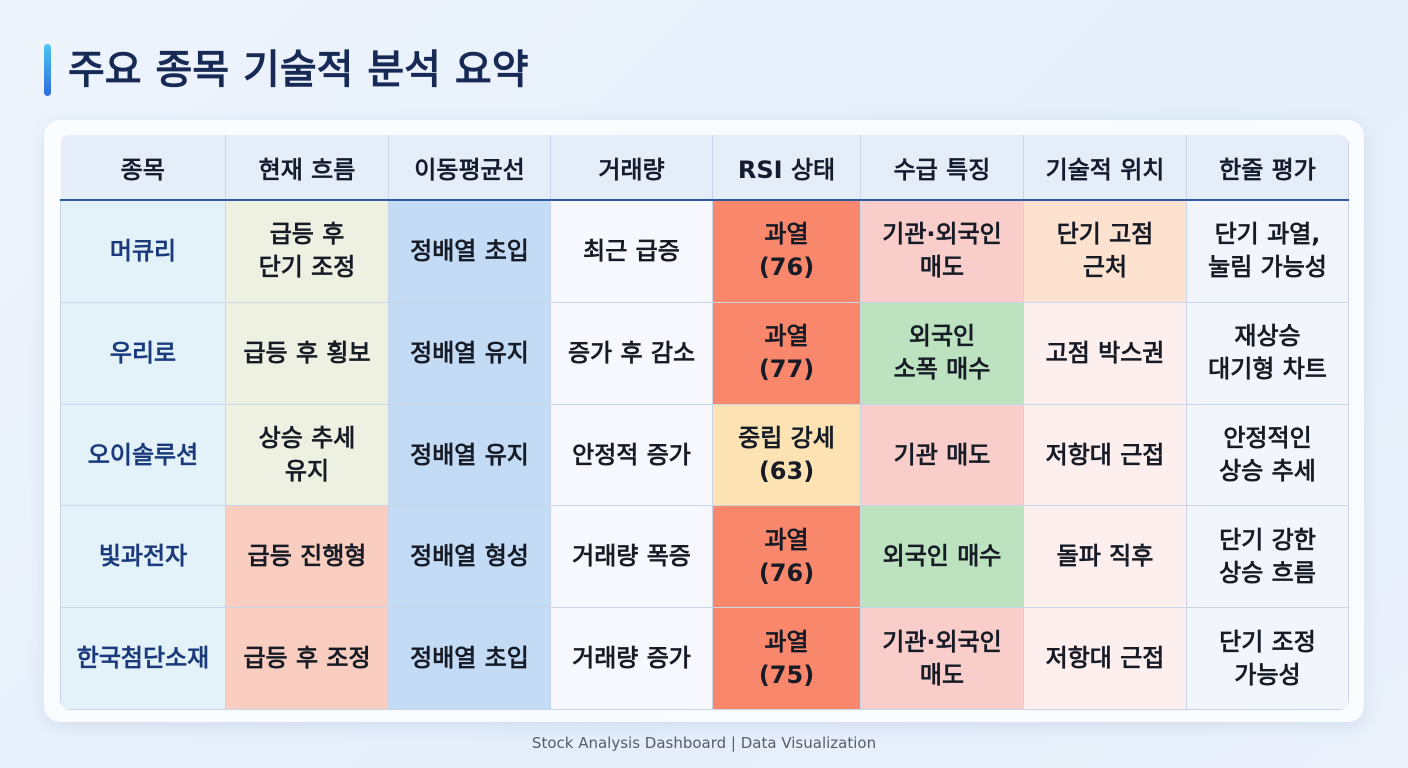  I want to click on table-cell: 과열 (75), so click(786, 658).